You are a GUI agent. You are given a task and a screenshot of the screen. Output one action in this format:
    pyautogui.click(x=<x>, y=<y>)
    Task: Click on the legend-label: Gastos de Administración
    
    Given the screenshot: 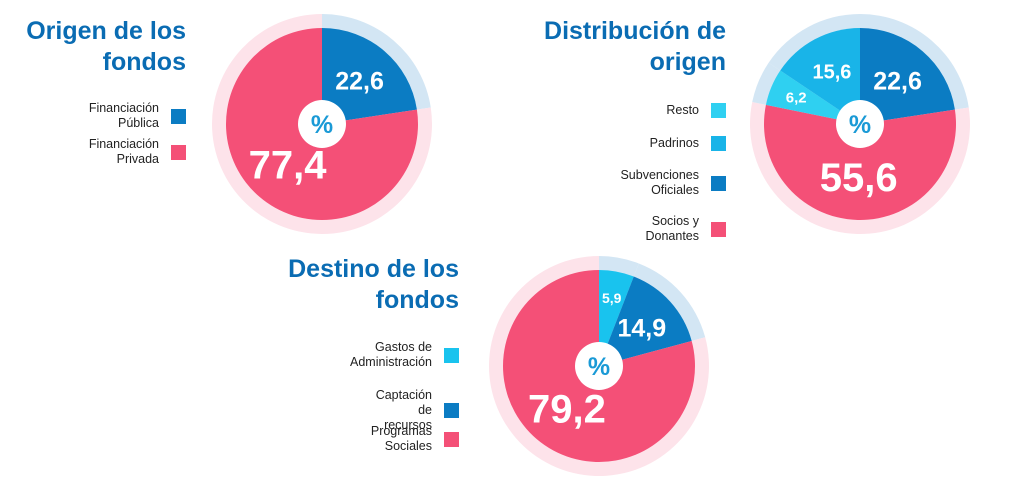 What is the action you would take?
    pyautogui.click(x=391, y=354)
    